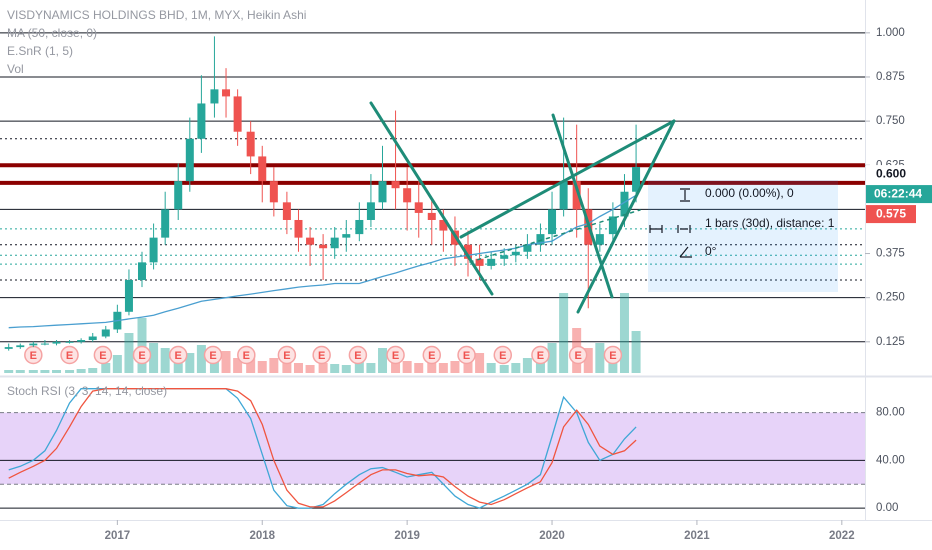 The image size is (932, 550). Describe the element at coordinates (552, 536) in the screenshot. I see `x-tick-label: 2020` at that location.